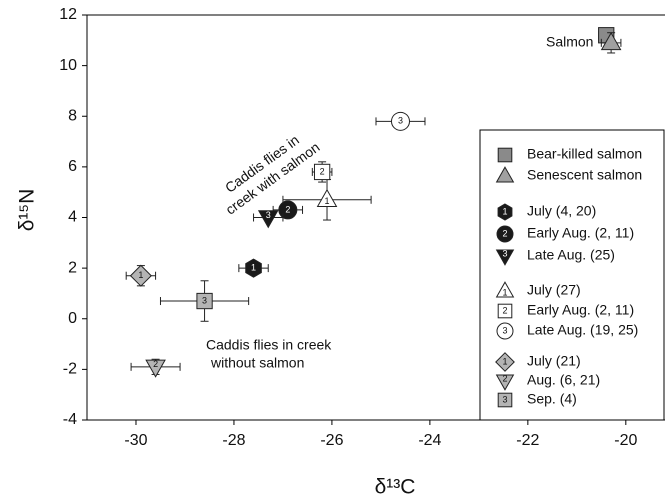  What do you see at coordinates (554, 361) in the screenshot?
I see `legend-label: July (21)` at bounding box center [554, 361].